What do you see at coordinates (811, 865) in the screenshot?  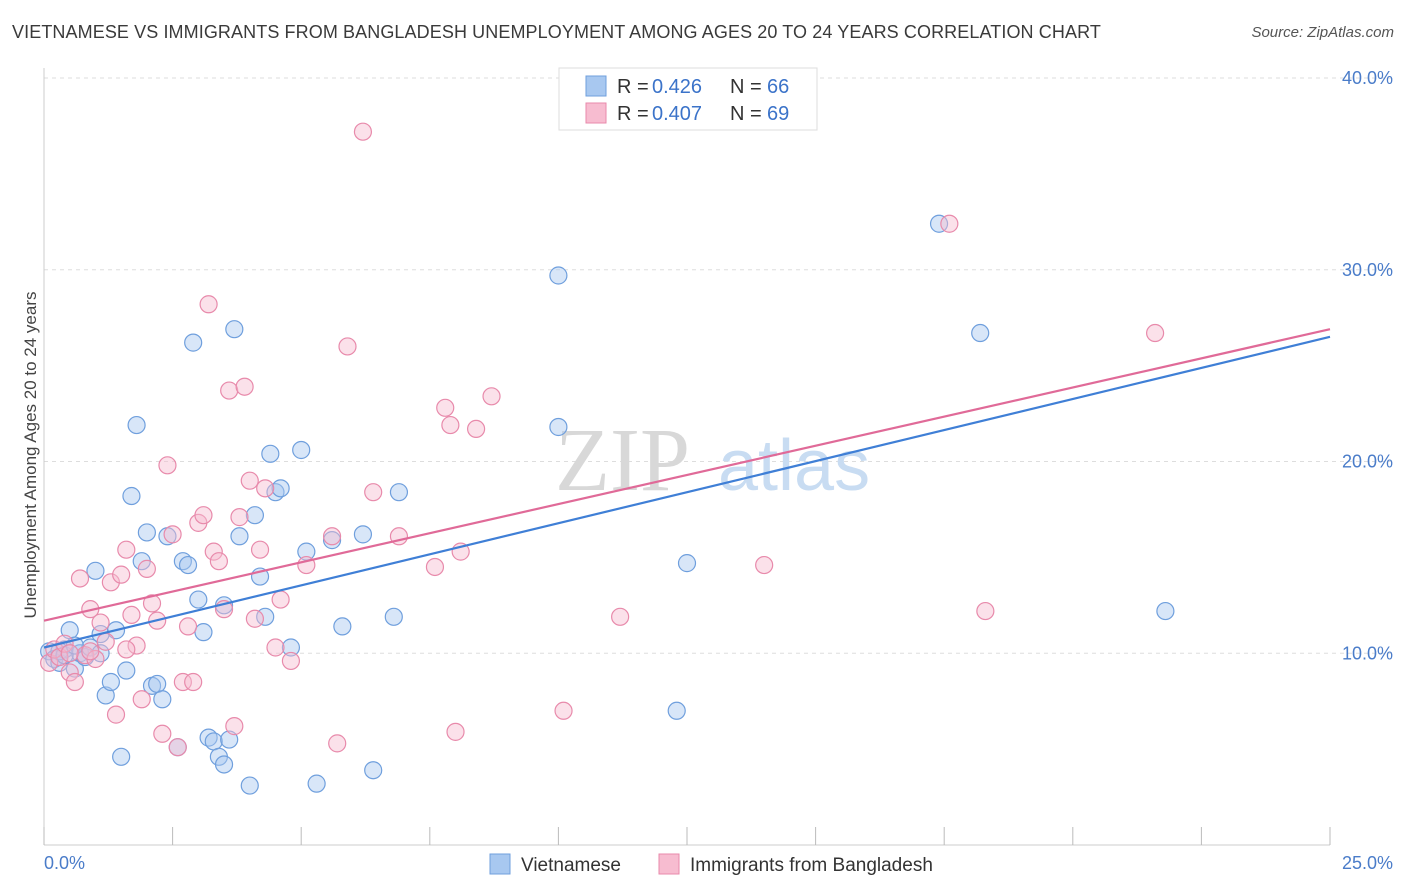 I see `bottom-legend-label-bangladesh: Immigrants from Bangladesh` at bounding box center [811, 865].